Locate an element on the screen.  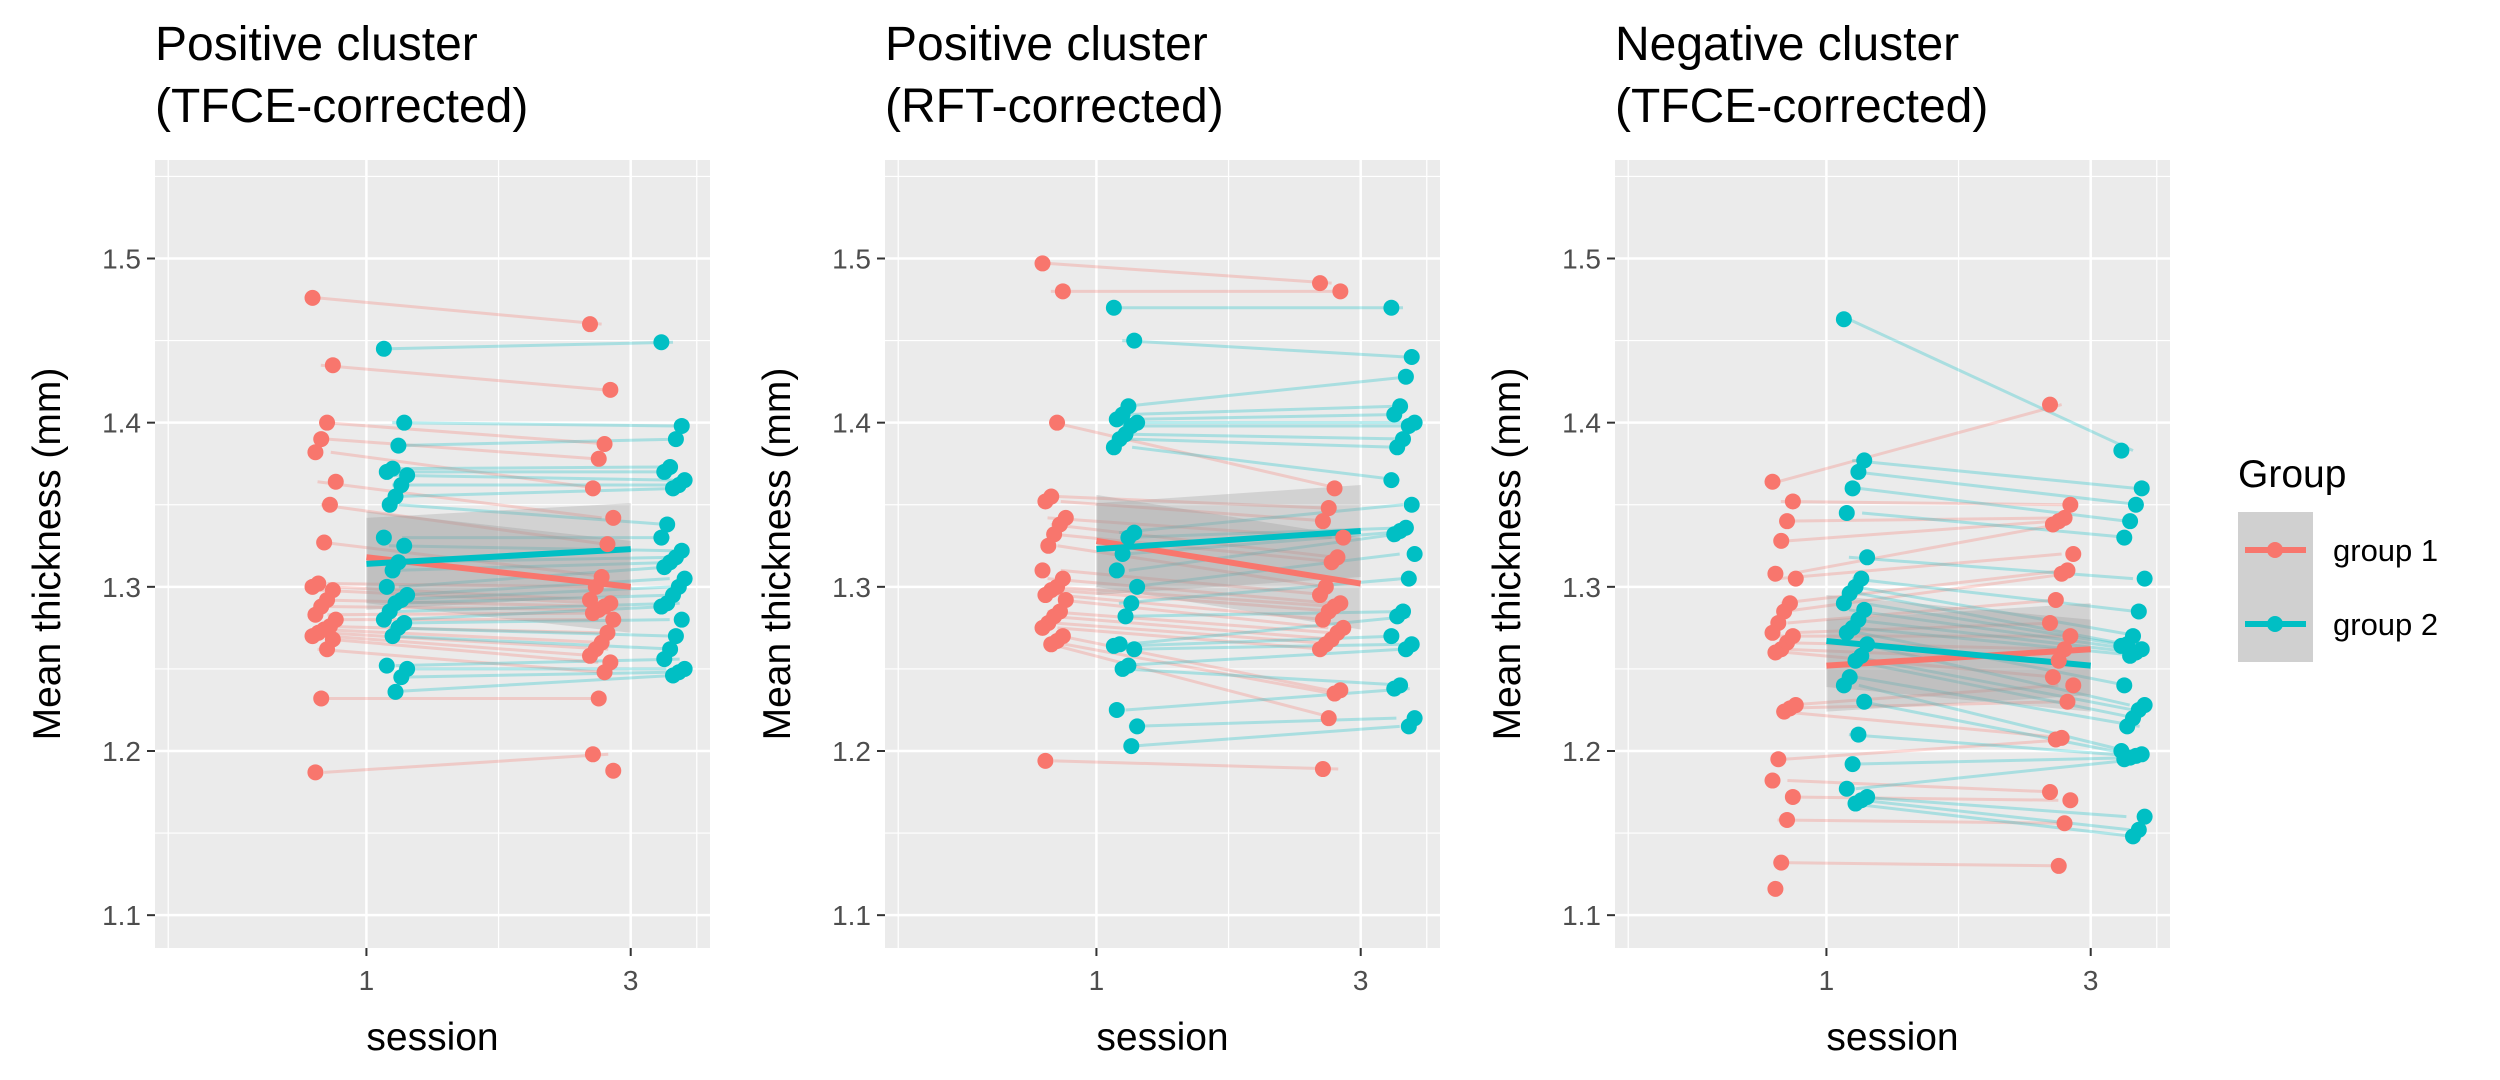
y-tick-label: 1.4 is located at coordinates (851, 423).